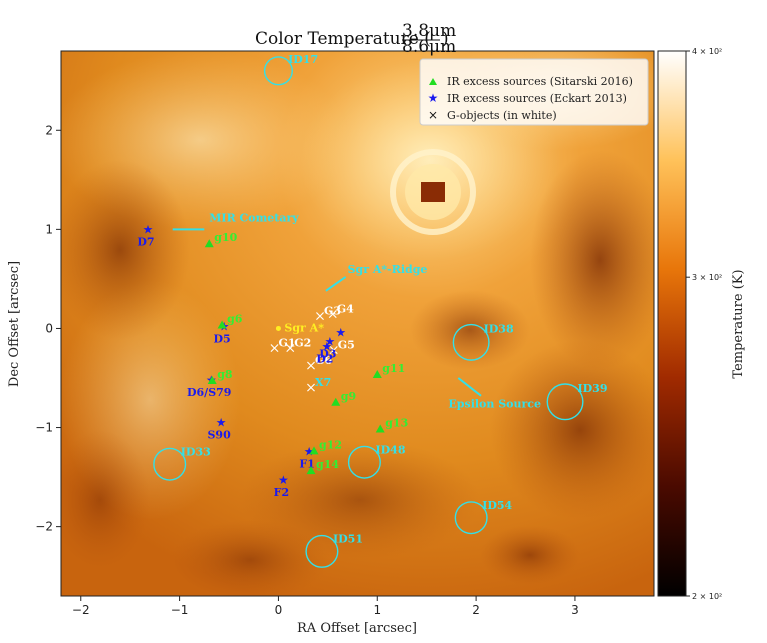 The height and width of the screenshot is (643, 767). I want to click on y-tick-label: −2, so click(44, 527).